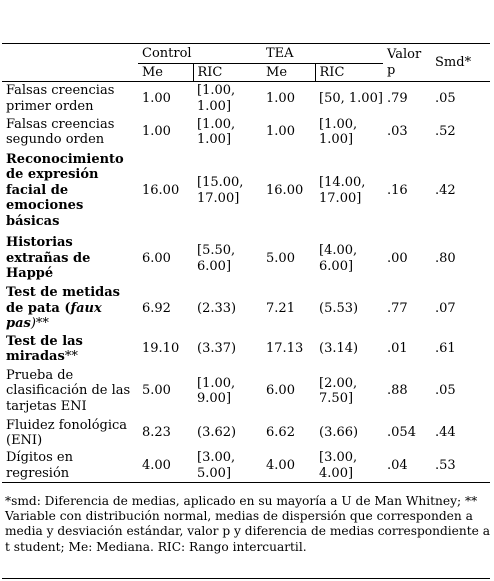 The image size is (494, 581). What do you see at coordinates (349, 466) in the screenshot?
I see `tea-ric: [3.00, 4.00]` at bounding box center [349, 466].